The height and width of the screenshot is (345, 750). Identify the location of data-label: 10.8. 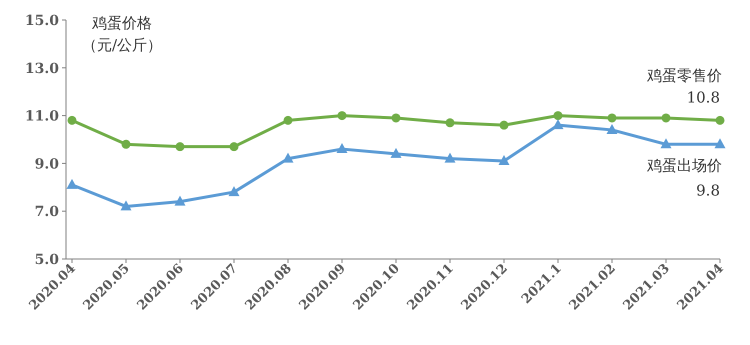
(703, 97).